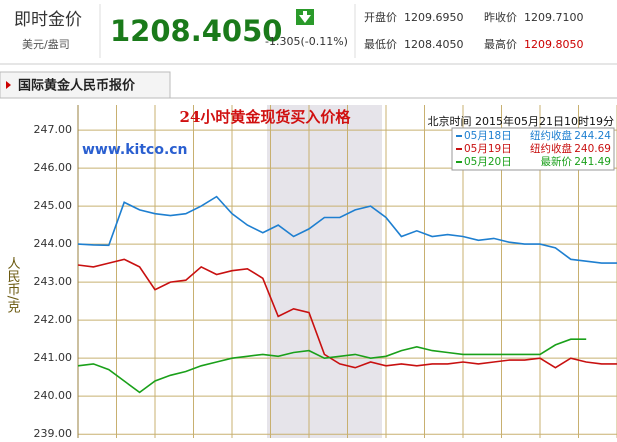 The image size is (617, 442). Describe the element at coordinates (53, 205) in the screenshot. I see `y-tick-label: 245.00` at that location.